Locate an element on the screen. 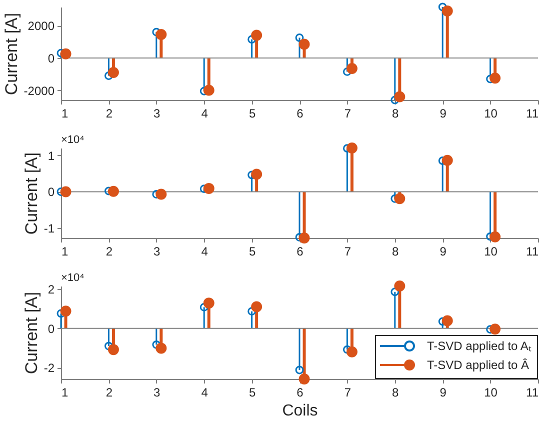  legend-label: T-SVD applied to Aₜ is located at coordinates (479, 346).